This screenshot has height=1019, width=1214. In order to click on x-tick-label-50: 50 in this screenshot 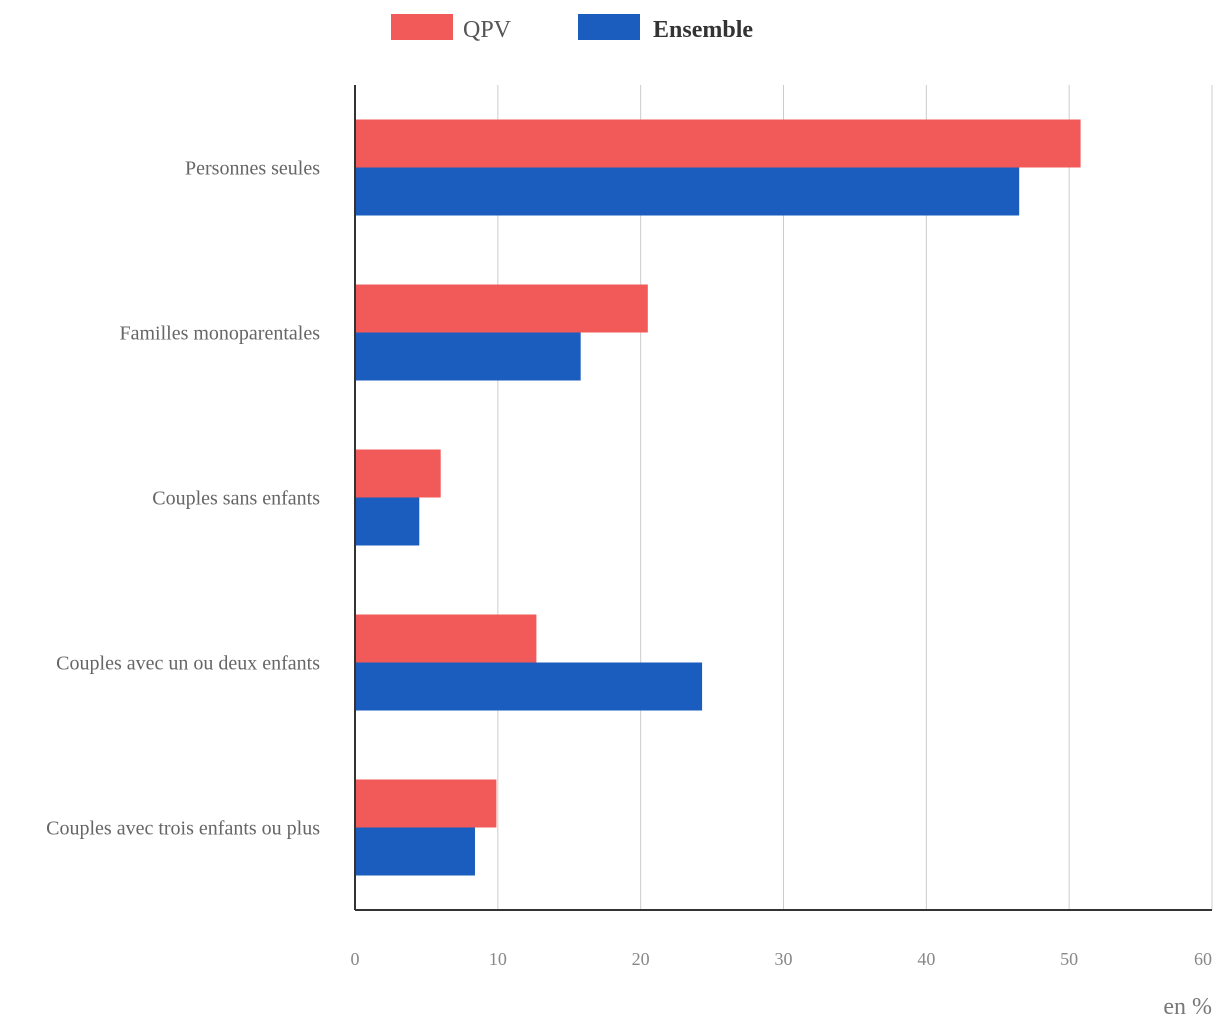, I will do `click(1069, 959)`.